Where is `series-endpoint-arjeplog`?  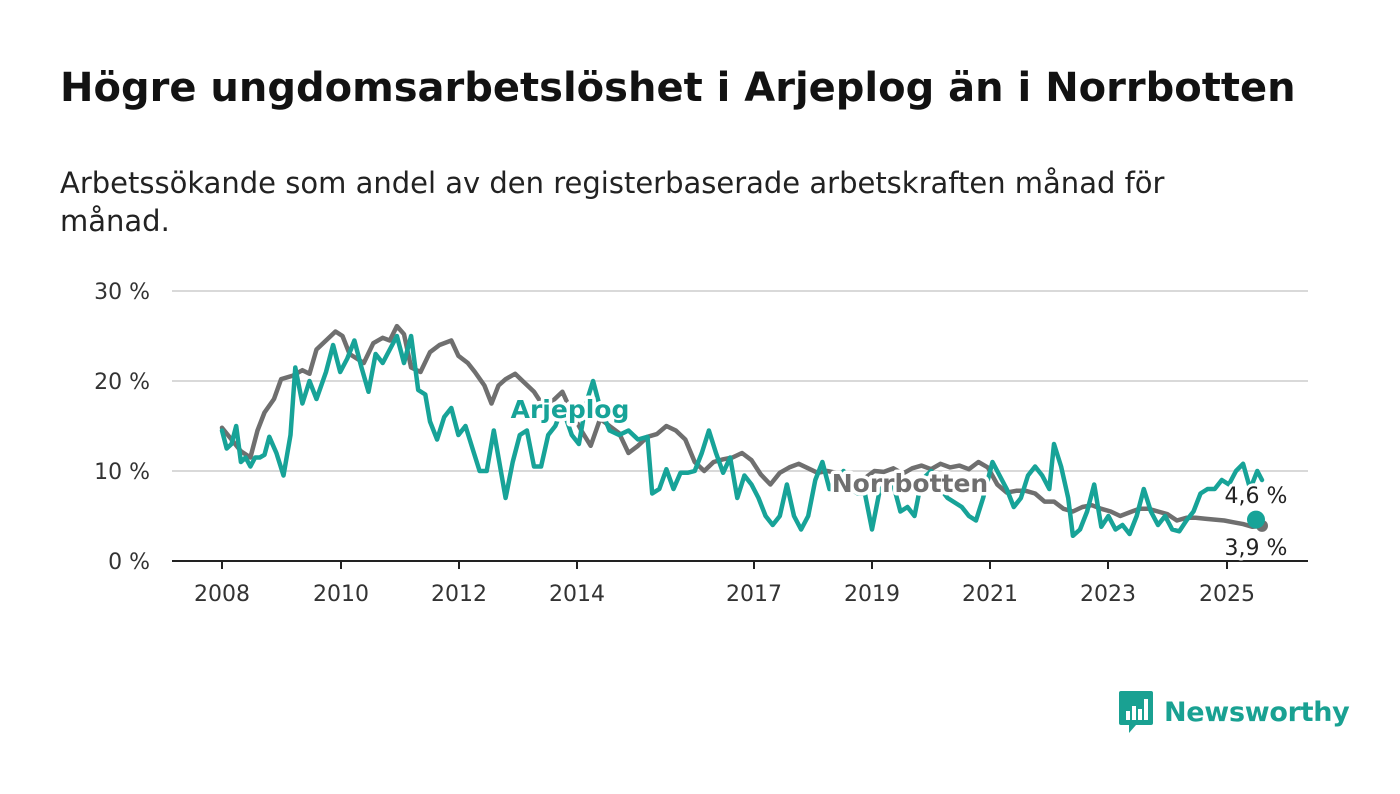 series-endpoint-arjeplog is located at coordinates (1256, 519).